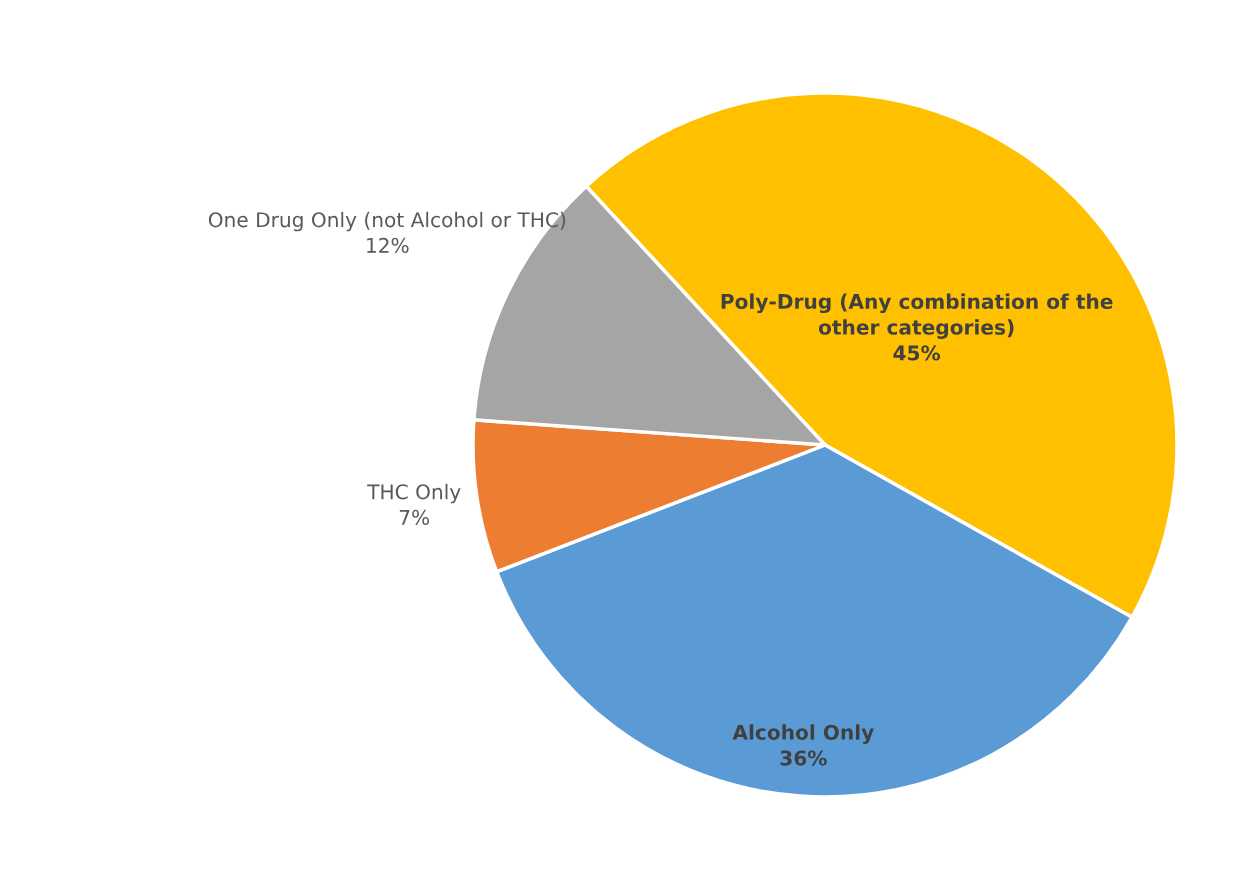  What do you see at coordinates (387, 221) in the screenshot?
I see `slice-label: One Drug Only (not Alcohol or THC)` at bounding box center [387, 221].